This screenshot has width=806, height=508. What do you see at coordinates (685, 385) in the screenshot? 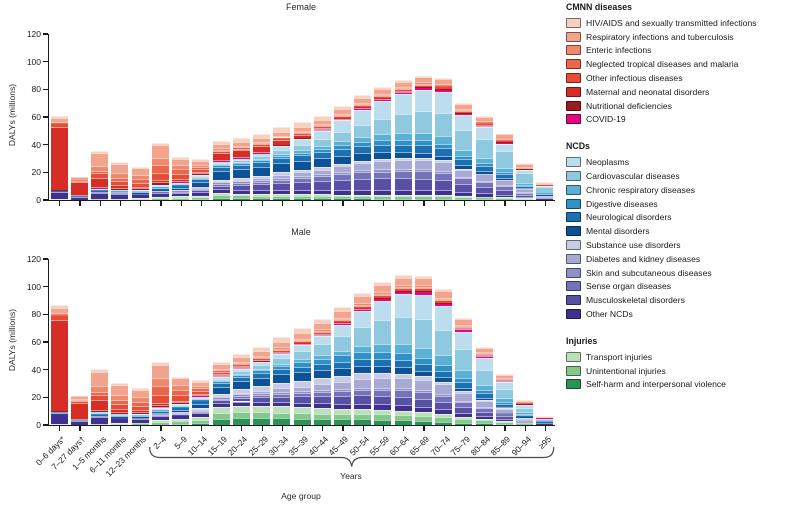
I see `legend-item: Self-harm and interpersonal violence` at bounding box center [685, 385].